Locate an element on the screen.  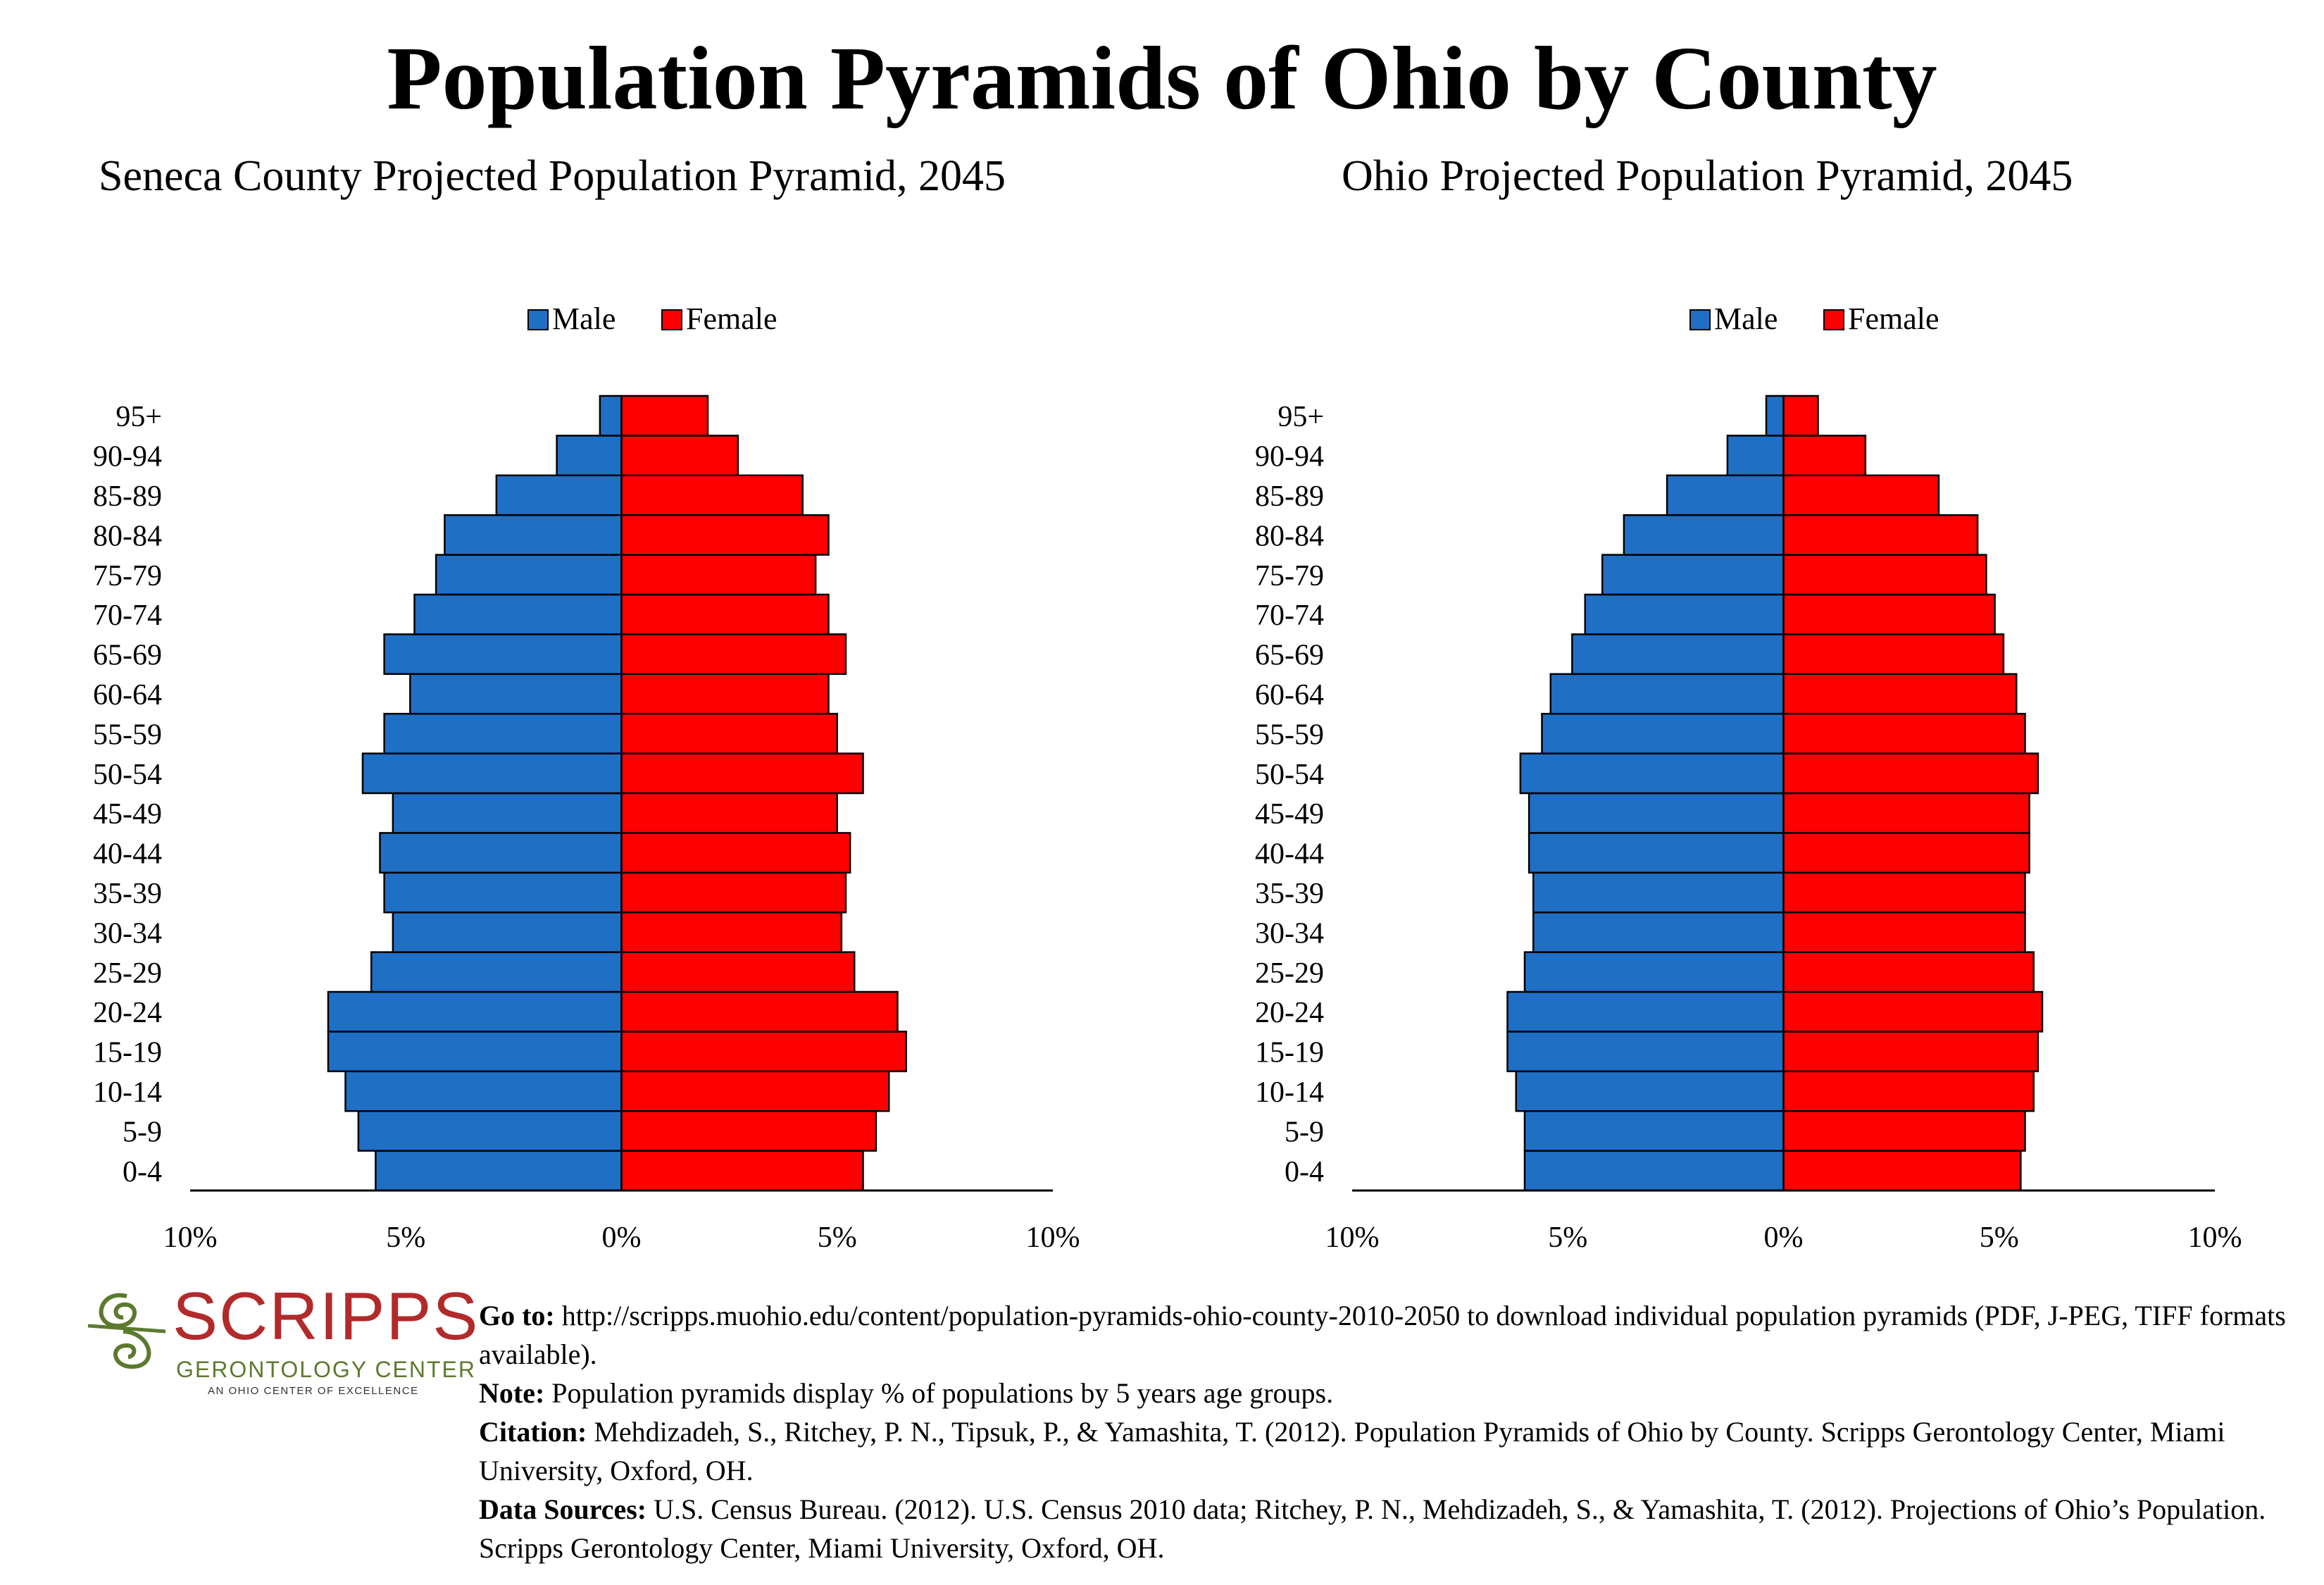
age-group-label: 50-54 is located at coordinates (1289, 775).